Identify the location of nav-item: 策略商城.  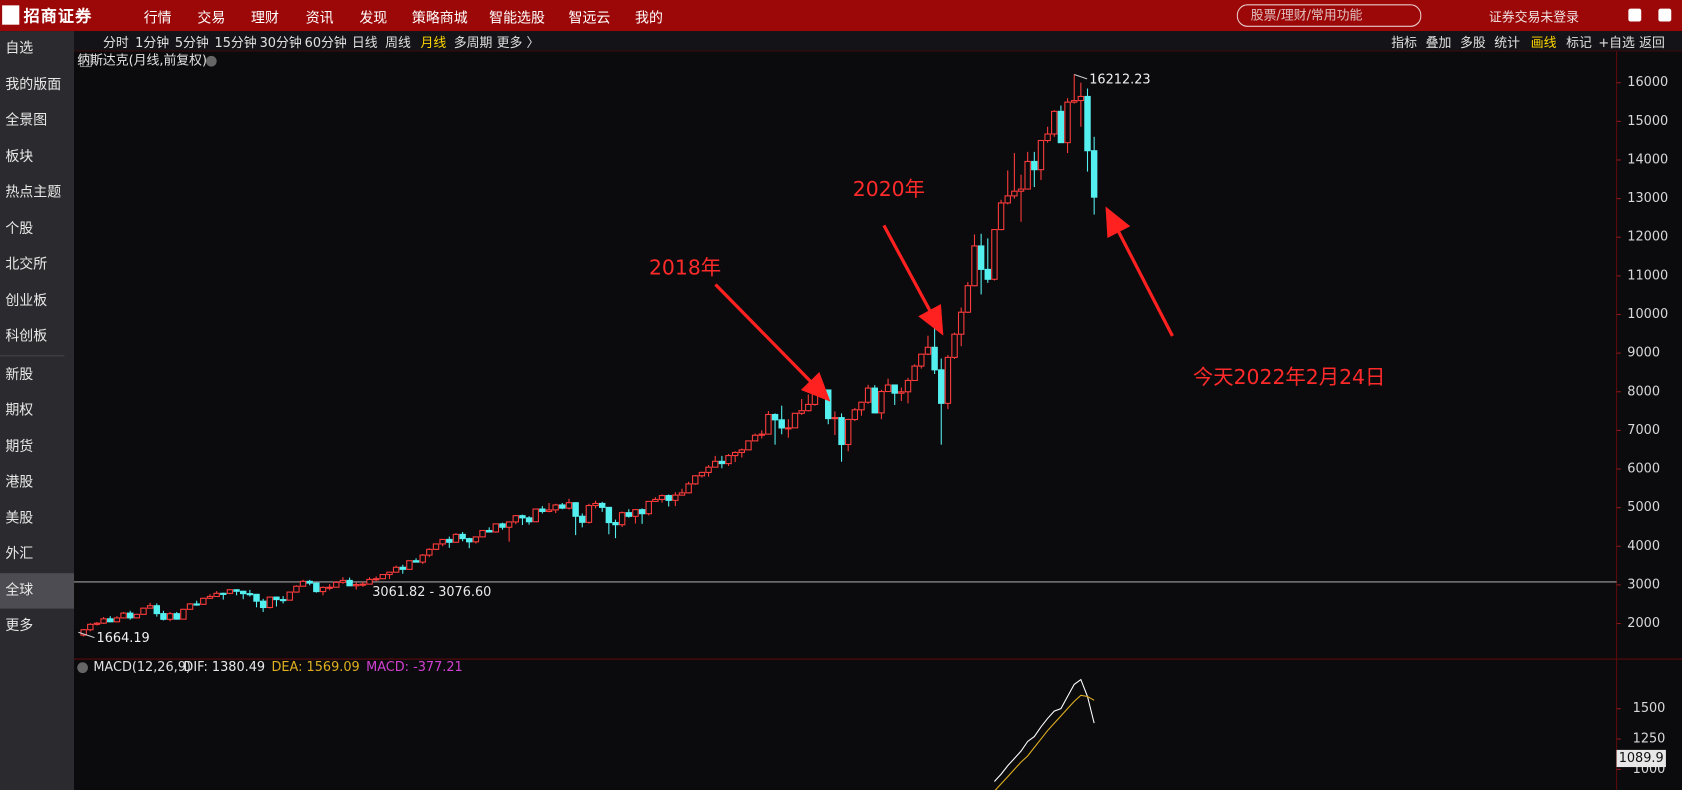
(439, 18).